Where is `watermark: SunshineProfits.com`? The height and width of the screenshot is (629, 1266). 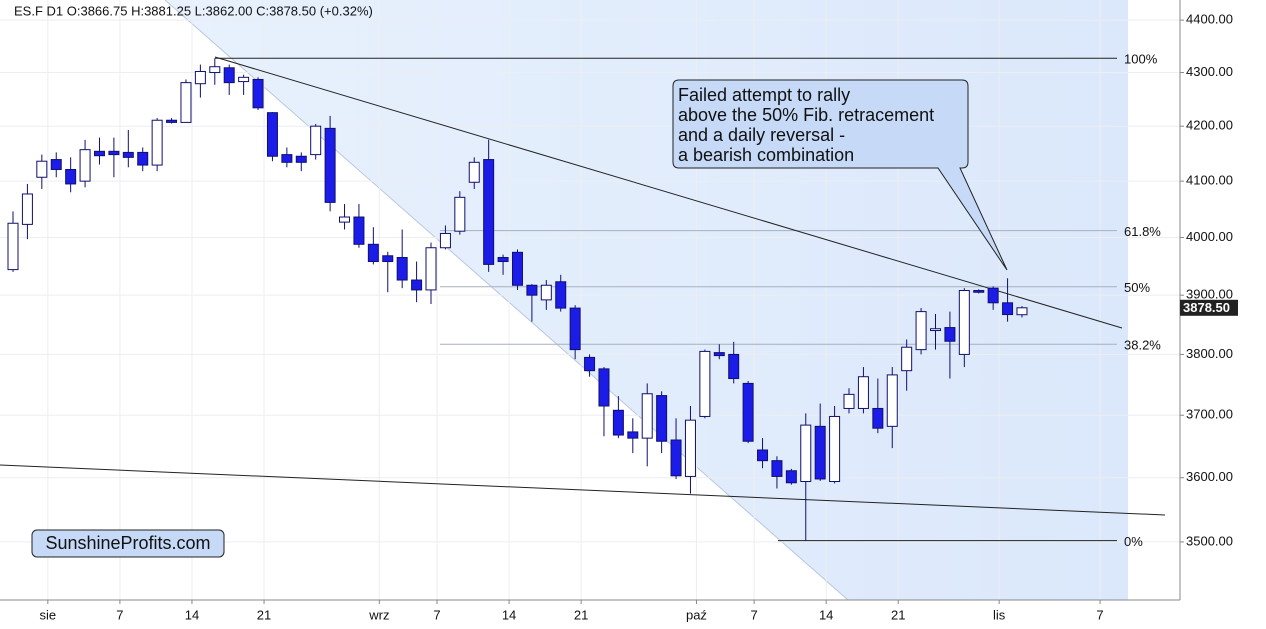 watermark: SunshineProfits.com is located at coordinates (127, 543).